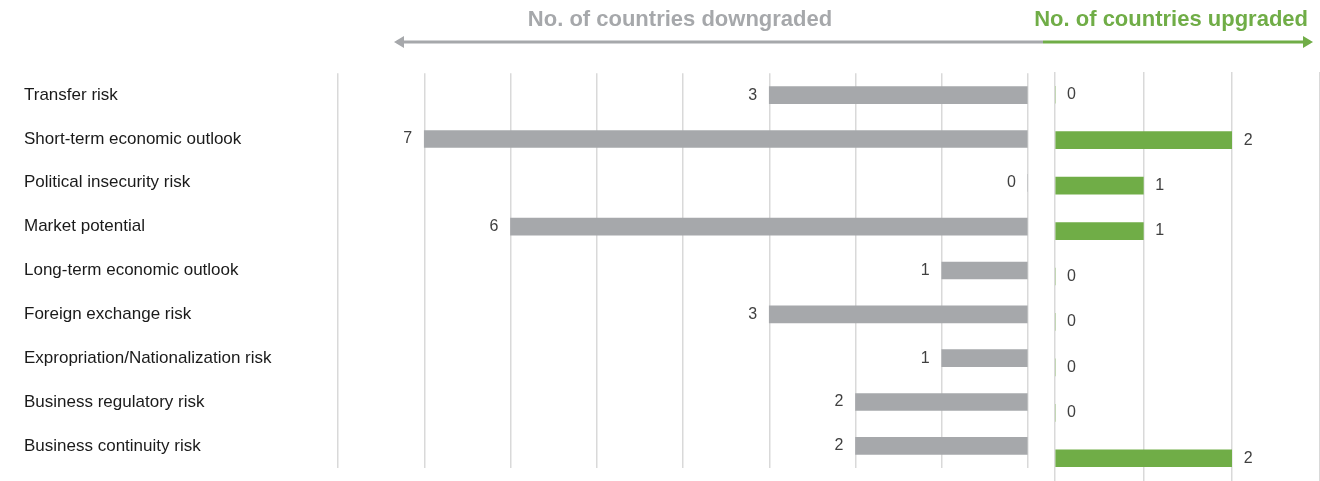 This screenshot has width=1320, height=481. What do you see at coordinates (494, 226) in the screenshot?
I see `data-label: 6` at bounding box center [494, 226].